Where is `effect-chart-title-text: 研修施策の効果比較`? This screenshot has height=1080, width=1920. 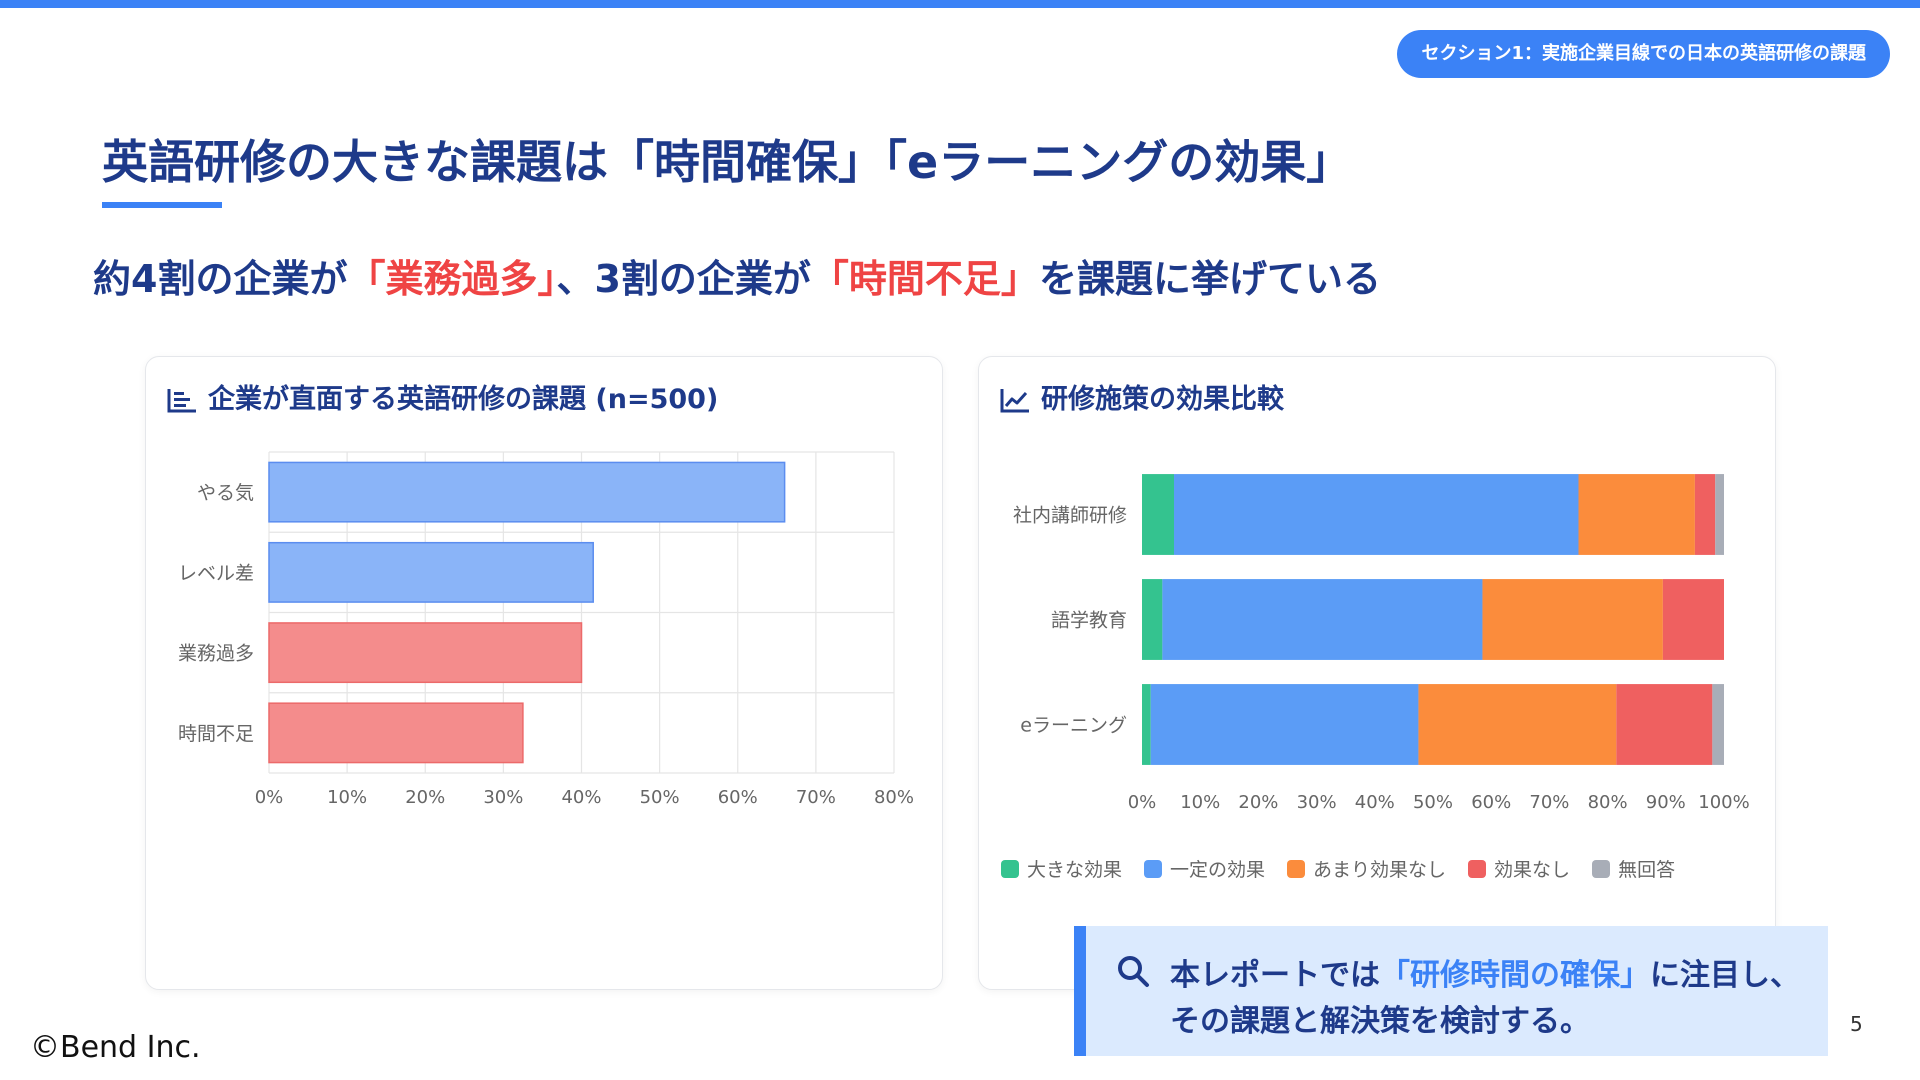
effect-chart-title-text: 研修施策の効果比較 is located at coordinates (1162, 399).